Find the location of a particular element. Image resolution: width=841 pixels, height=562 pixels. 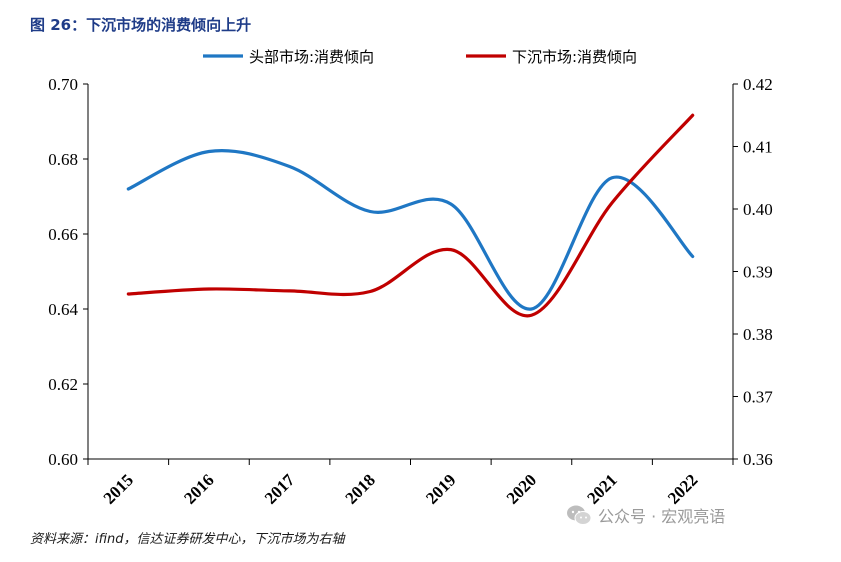

right-tick-label: 0.40 is located at coordinates (758, 209).